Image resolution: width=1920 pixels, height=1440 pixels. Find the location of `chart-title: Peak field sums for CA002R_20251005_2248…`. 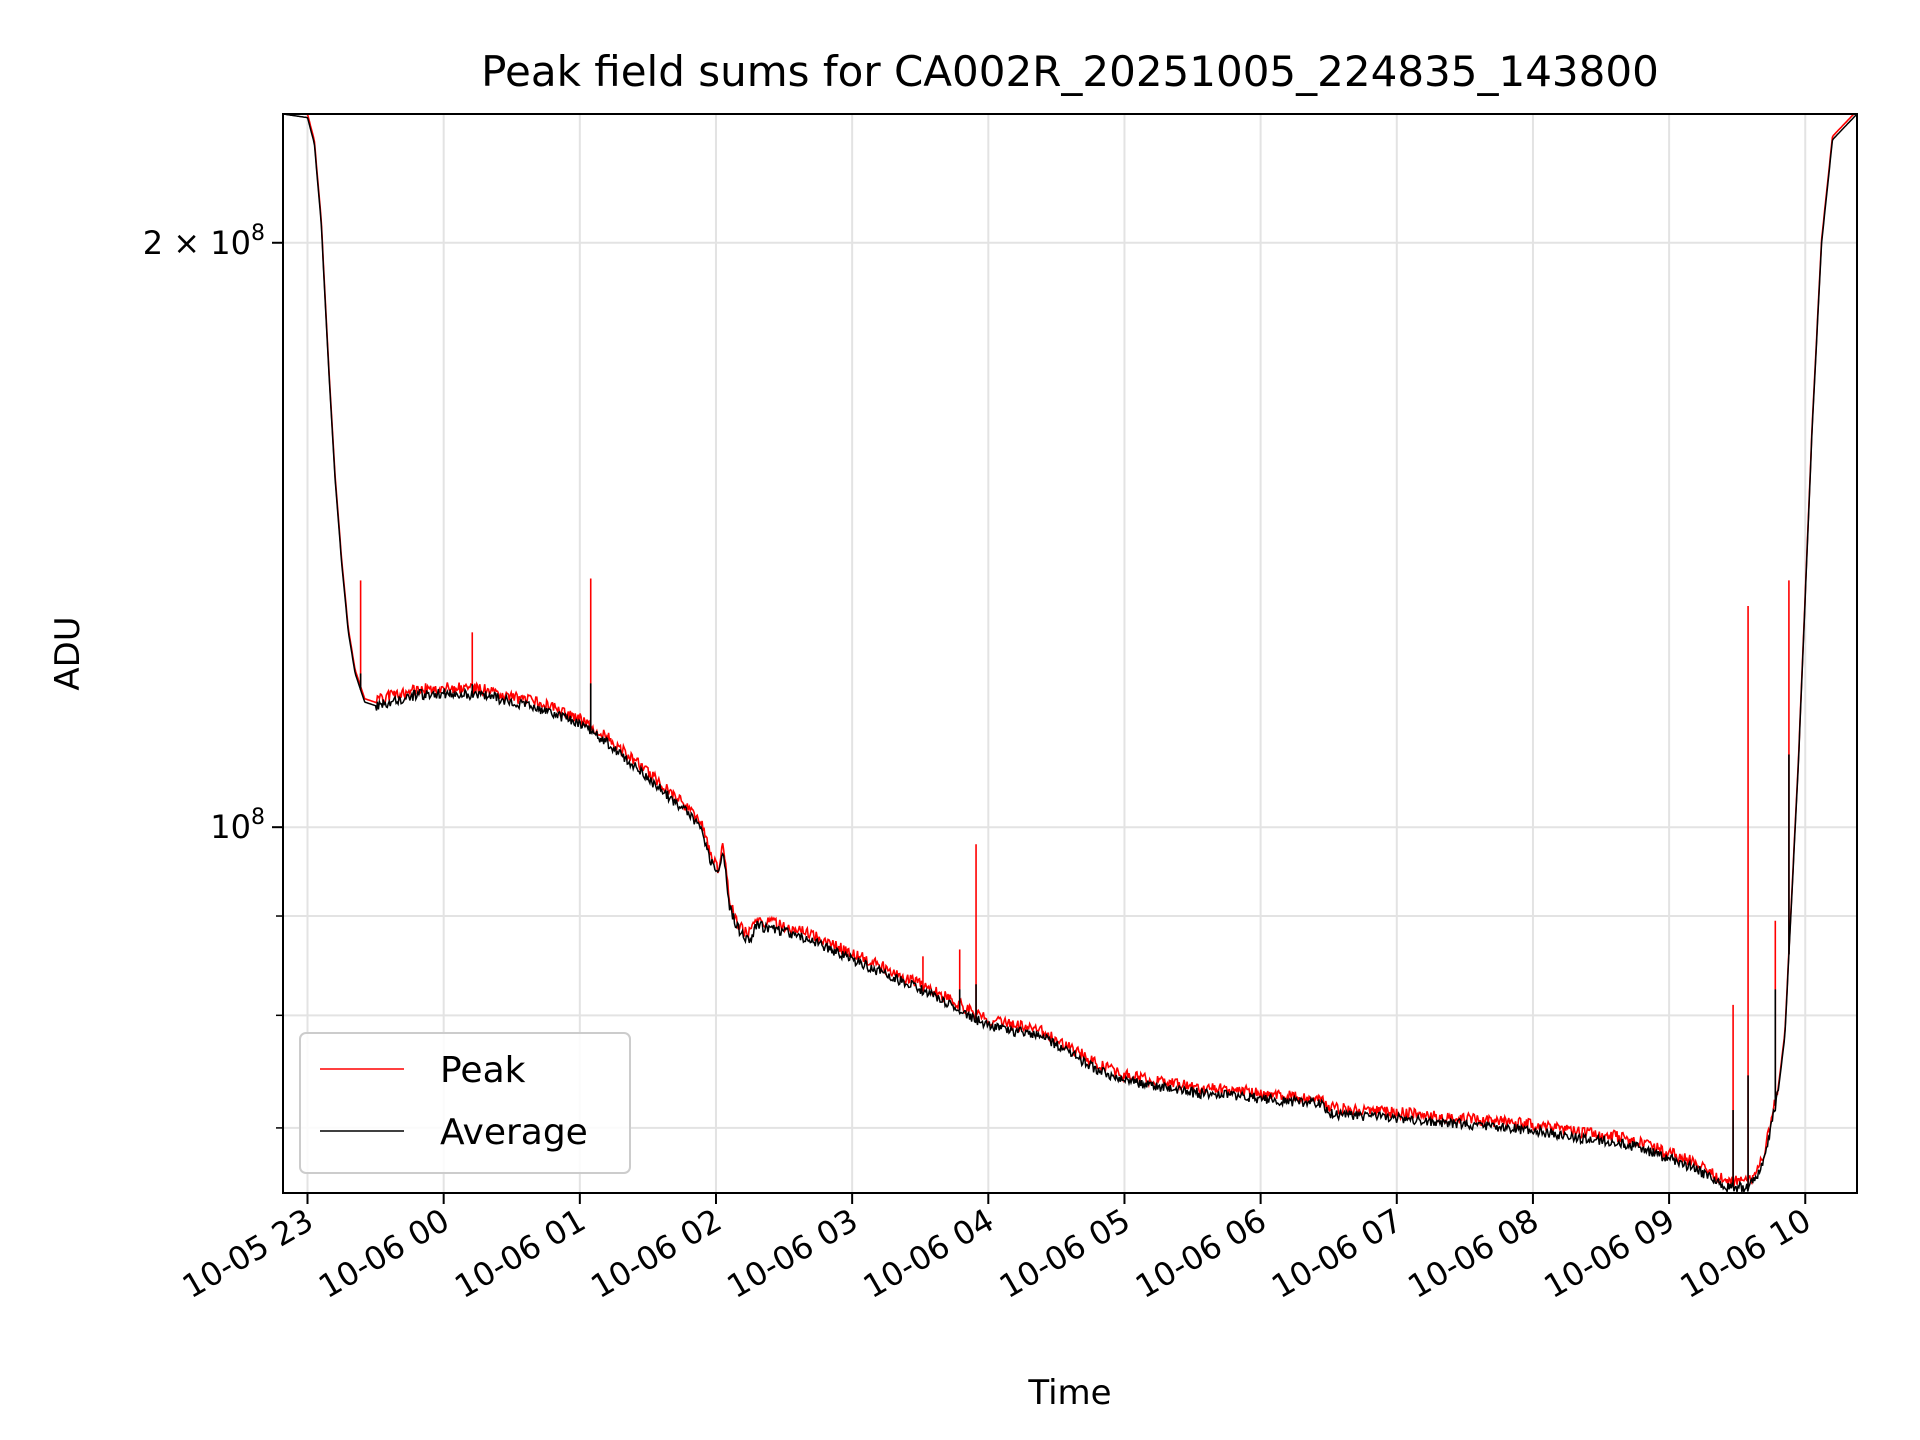

chart-title: Peak field sums for CA002R_20251005_2248… is located at coordinates (1070, 71).